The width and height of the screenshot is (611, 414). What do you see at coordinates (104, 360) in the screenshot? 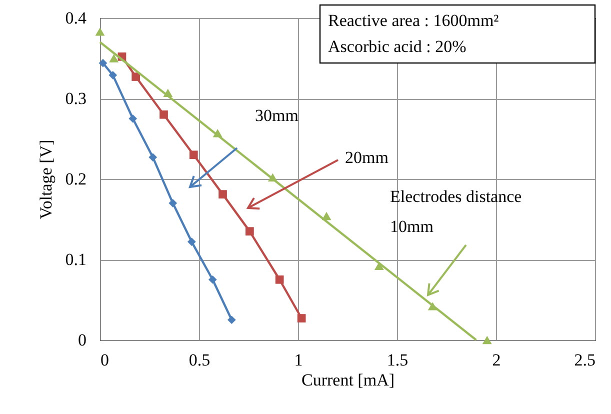
I see `x-tick-label: 0` at bounding box center [104, 360].